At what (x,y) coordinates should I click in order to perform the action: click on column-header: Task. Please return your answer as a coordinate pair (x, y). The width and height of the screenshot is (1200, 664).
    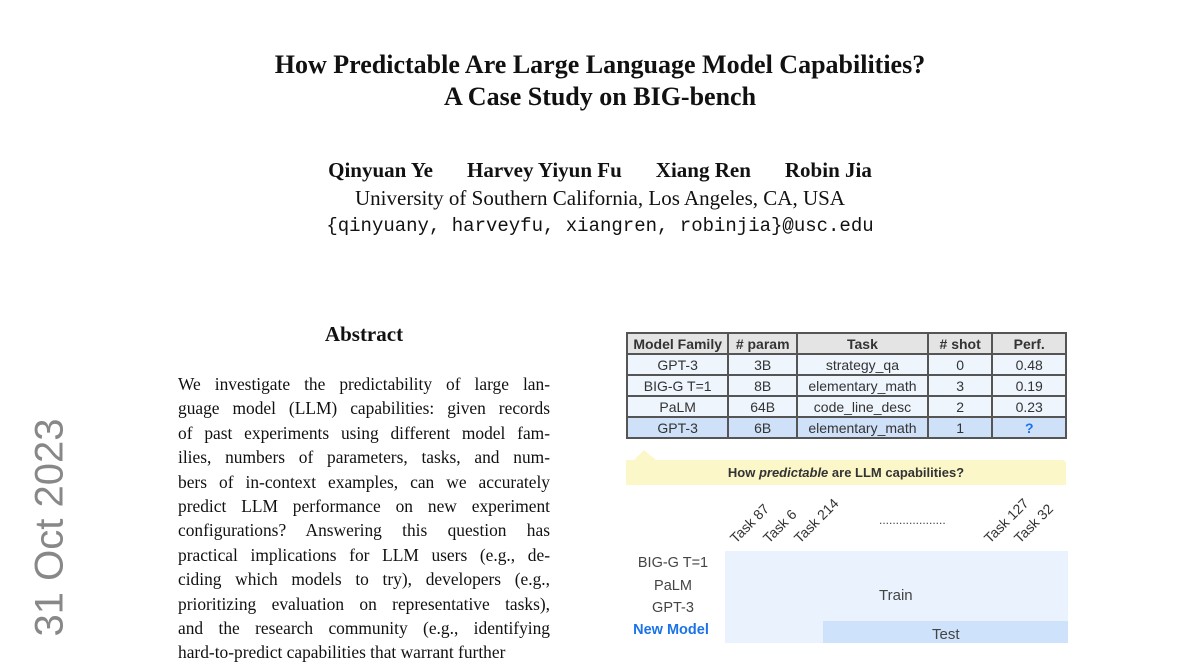
    Looking at the image, I should click on (862, 343).